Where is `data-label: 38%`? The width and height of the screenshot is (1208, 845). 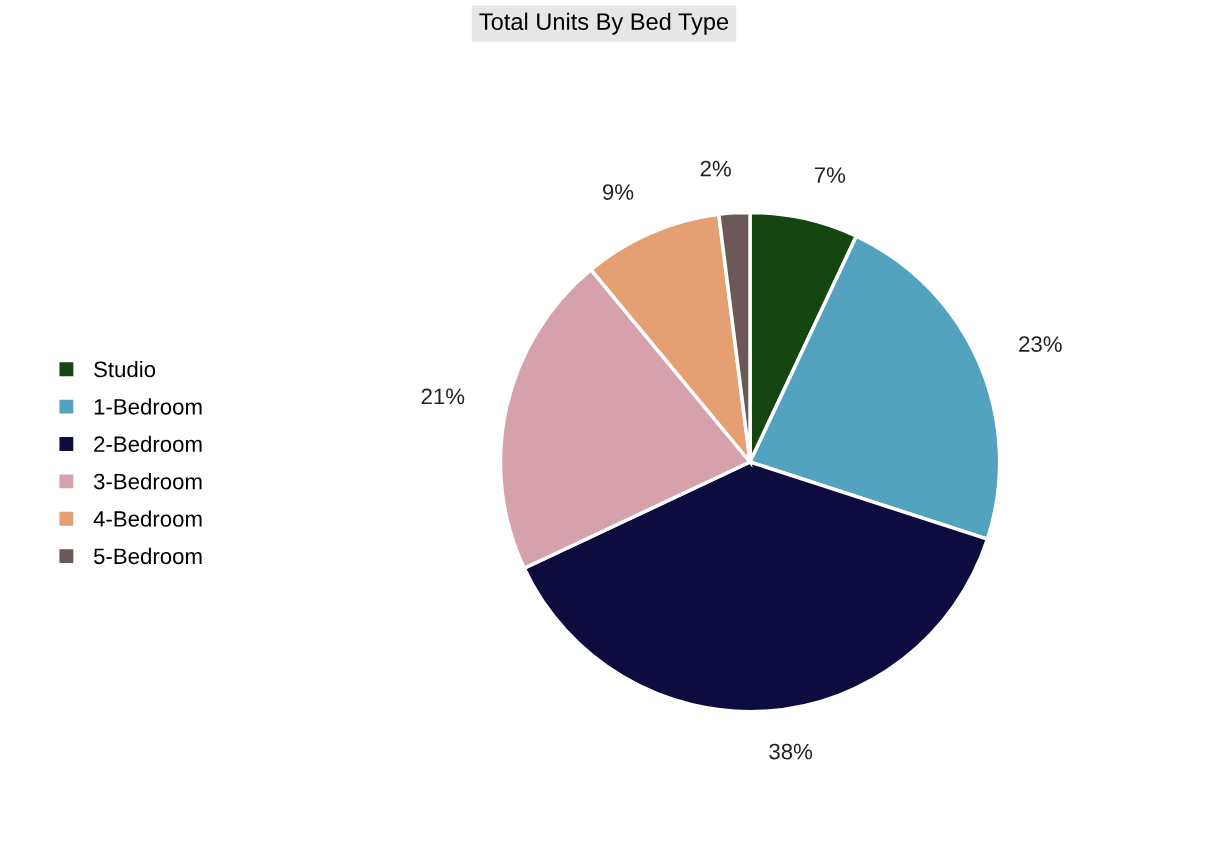
data-label: 38% is located at coordinates (791, 751).